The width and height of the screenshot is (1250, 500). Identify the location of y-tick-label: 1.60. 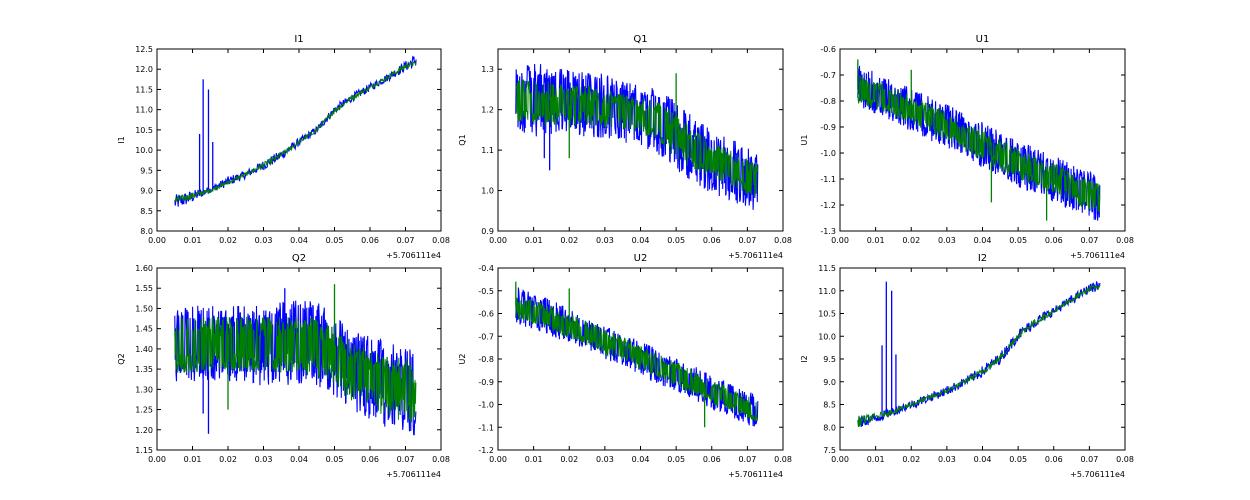
(144, 268).